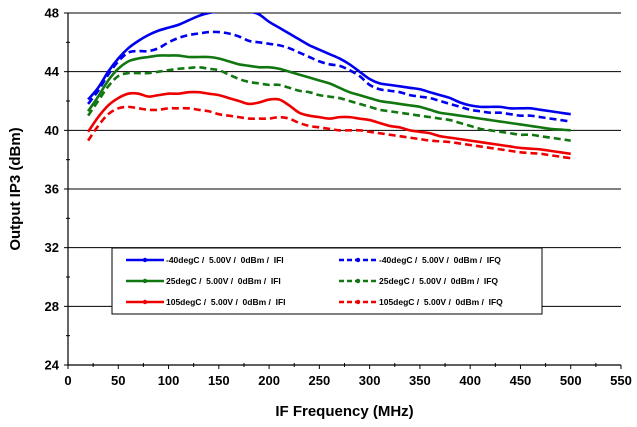 This screenshot has height=427, width=637. Describe the element at coordinates (52, 365) in the screenshot. I see `y-tick-label: 24` at that location.